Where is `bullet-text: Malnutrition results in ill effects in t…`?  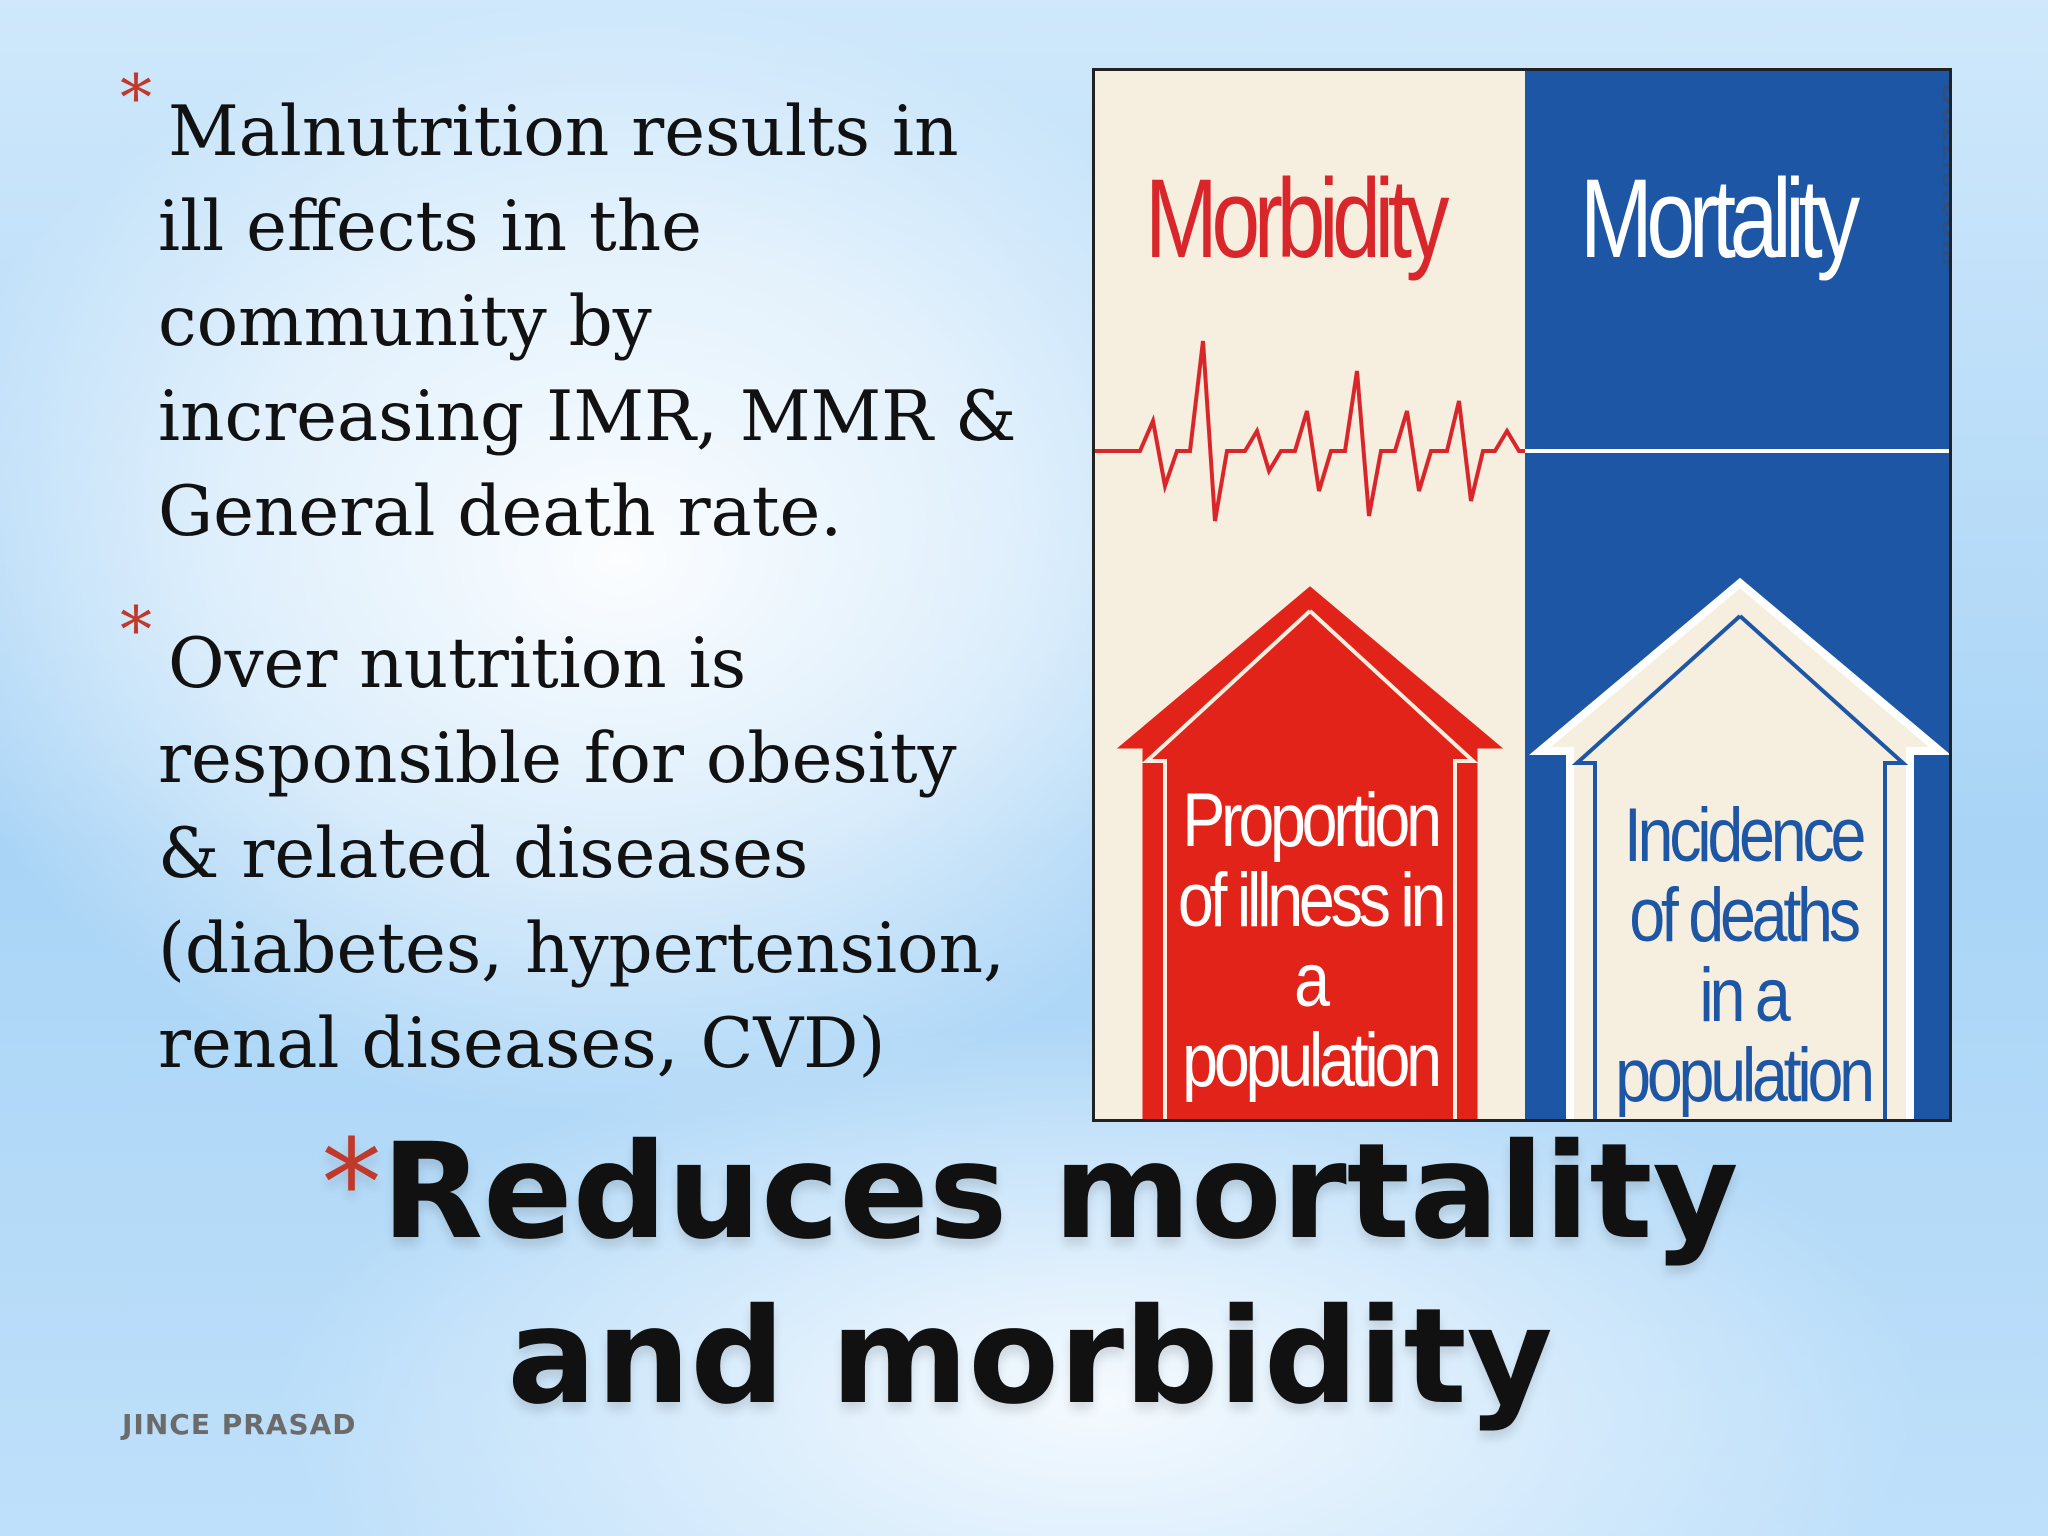 bullet-text: Malnutrition results in ill effects in t… is located at coordinates (587, 322).